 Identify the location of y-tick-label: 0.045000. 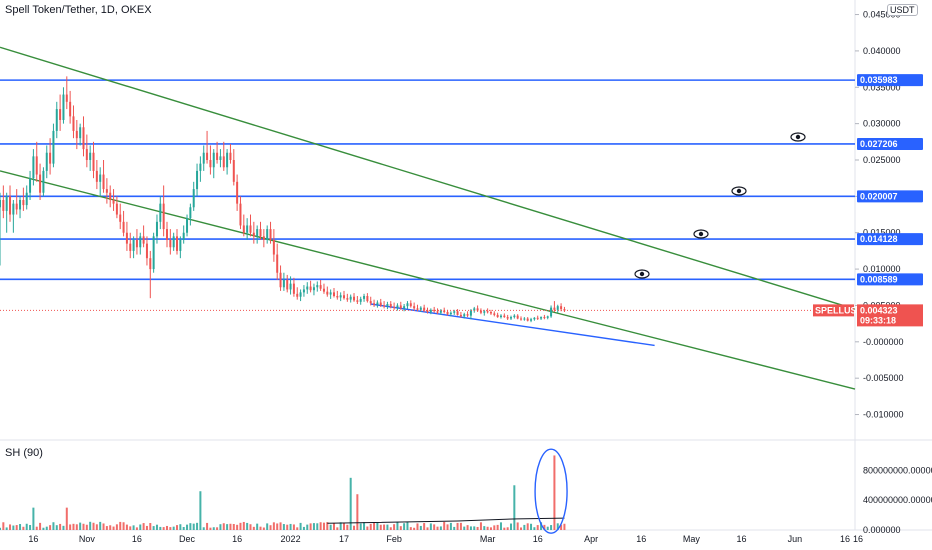
(882, 15).